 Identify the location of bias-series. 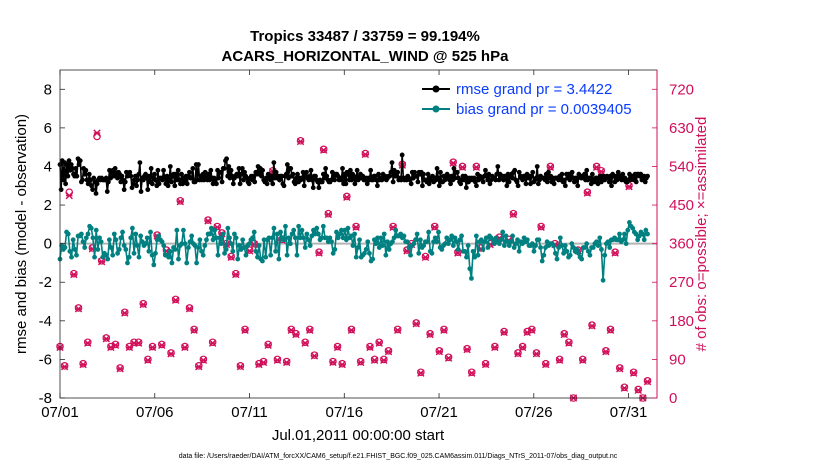
(353, 251).